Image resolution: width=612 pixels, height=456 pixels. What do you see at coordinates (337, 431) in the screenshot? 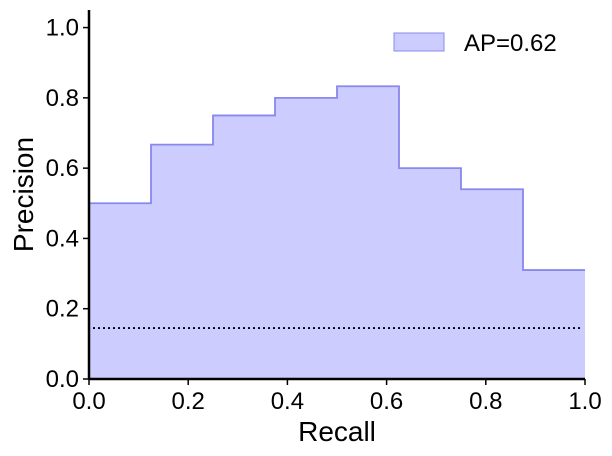
I see `x-axis-title: Recall` at bounding box center [337, 431].